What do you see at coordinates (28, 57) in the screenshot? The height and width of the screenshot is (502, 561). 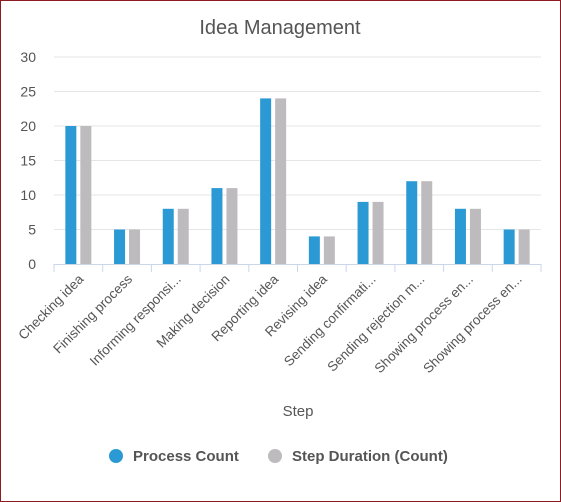 I see `y-tick-label: 30` at bounding box center [28, 57].